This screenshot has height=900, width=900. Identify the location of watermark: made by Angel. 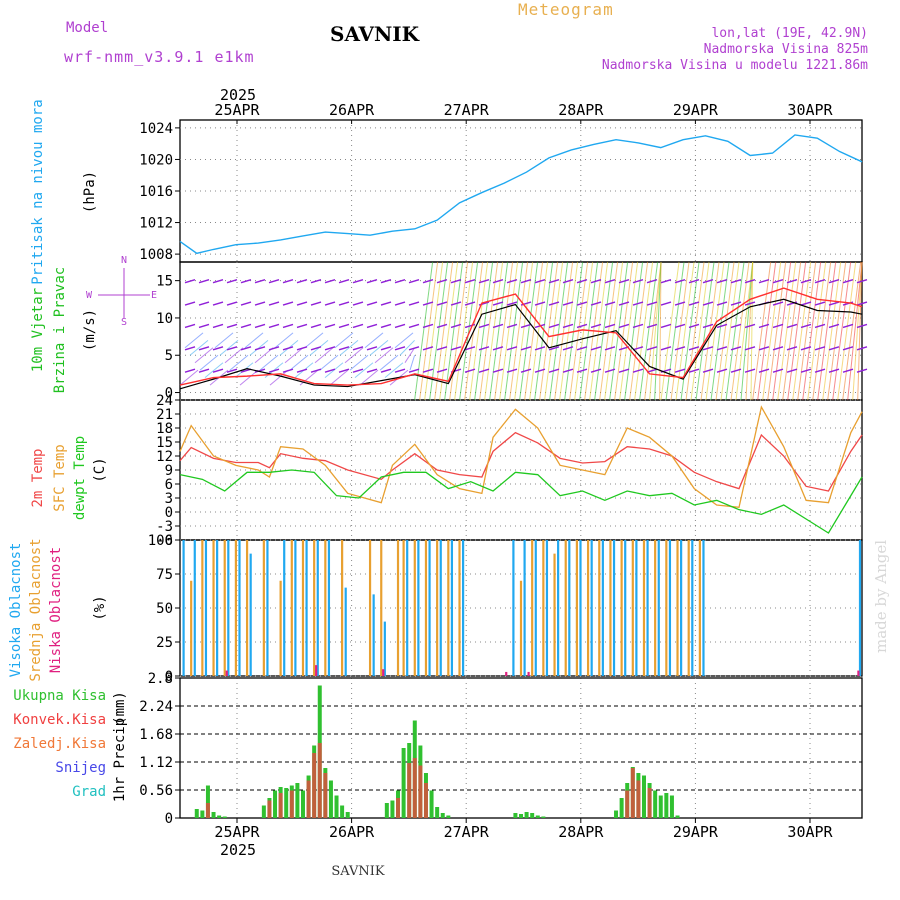
(881, 596).